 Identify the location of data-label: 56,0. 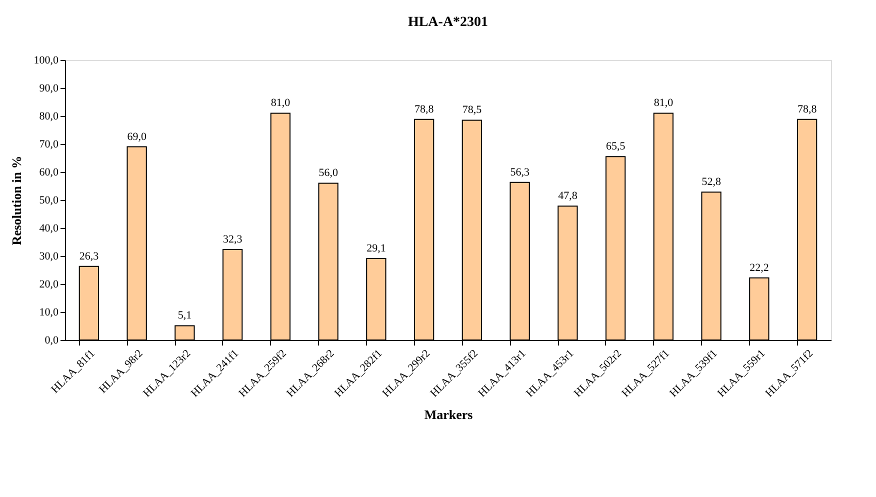
(328, 173).